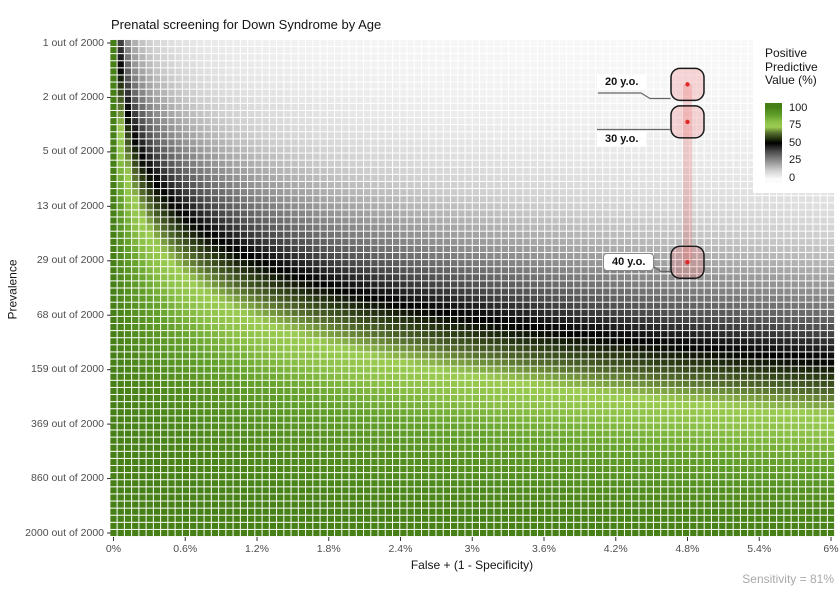 The width and height of the screenshot is (840, 600). I want to click on x-tick-label: 0%, so click(113, 549).